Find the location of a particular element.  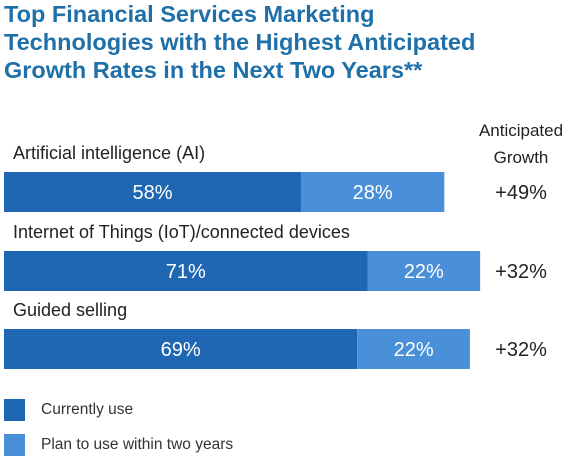

growth-value: +49% is located at coordinates (521, 193).